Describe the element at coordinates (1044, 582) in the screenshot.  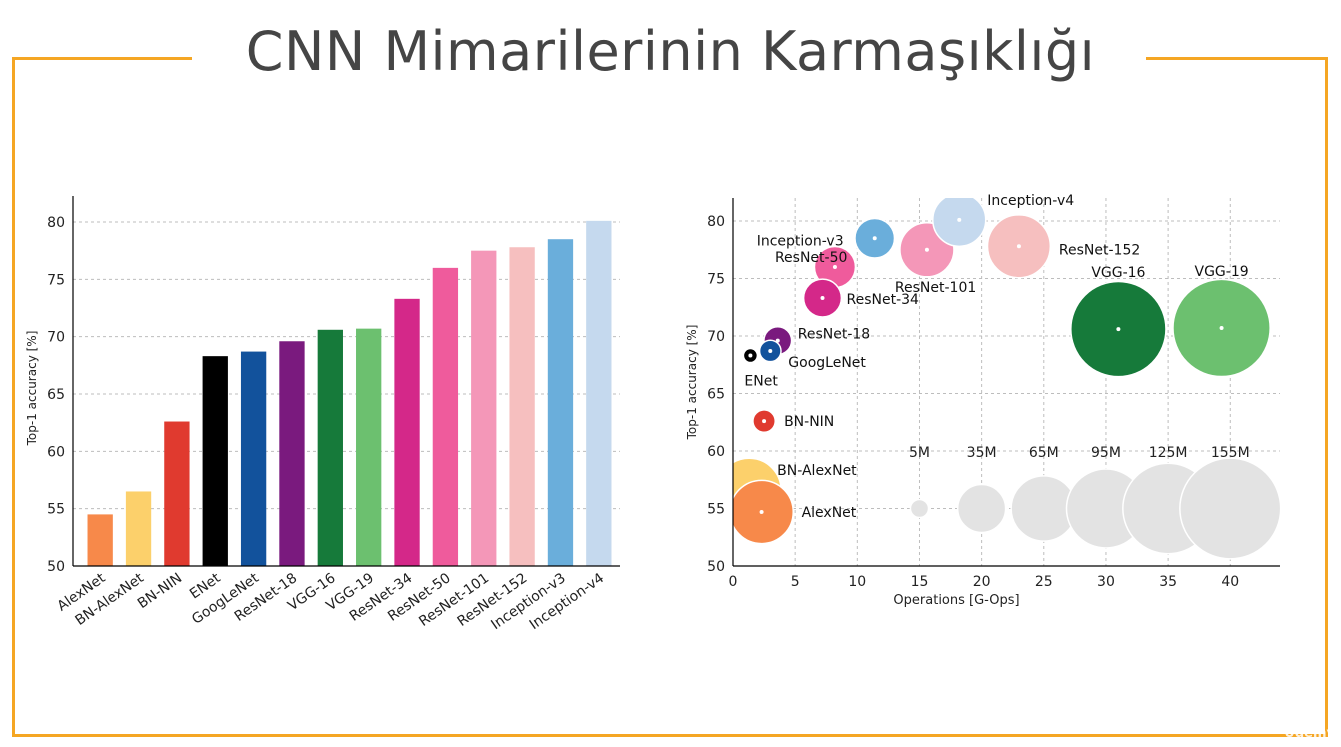
I see `x-tick-label: 25` at that location.